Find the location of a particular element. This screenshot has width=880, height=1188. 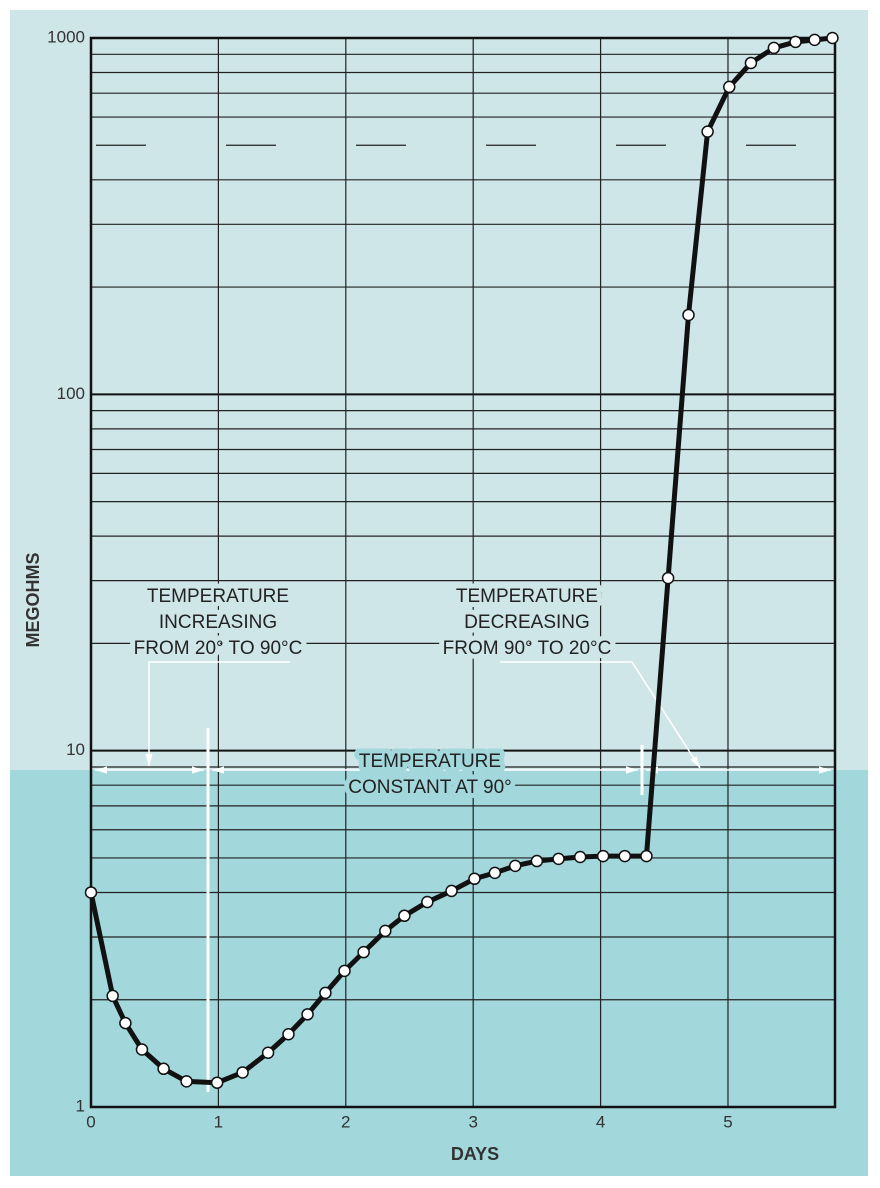

y-tick-label: 1 is located at coordinates (80, 1105).